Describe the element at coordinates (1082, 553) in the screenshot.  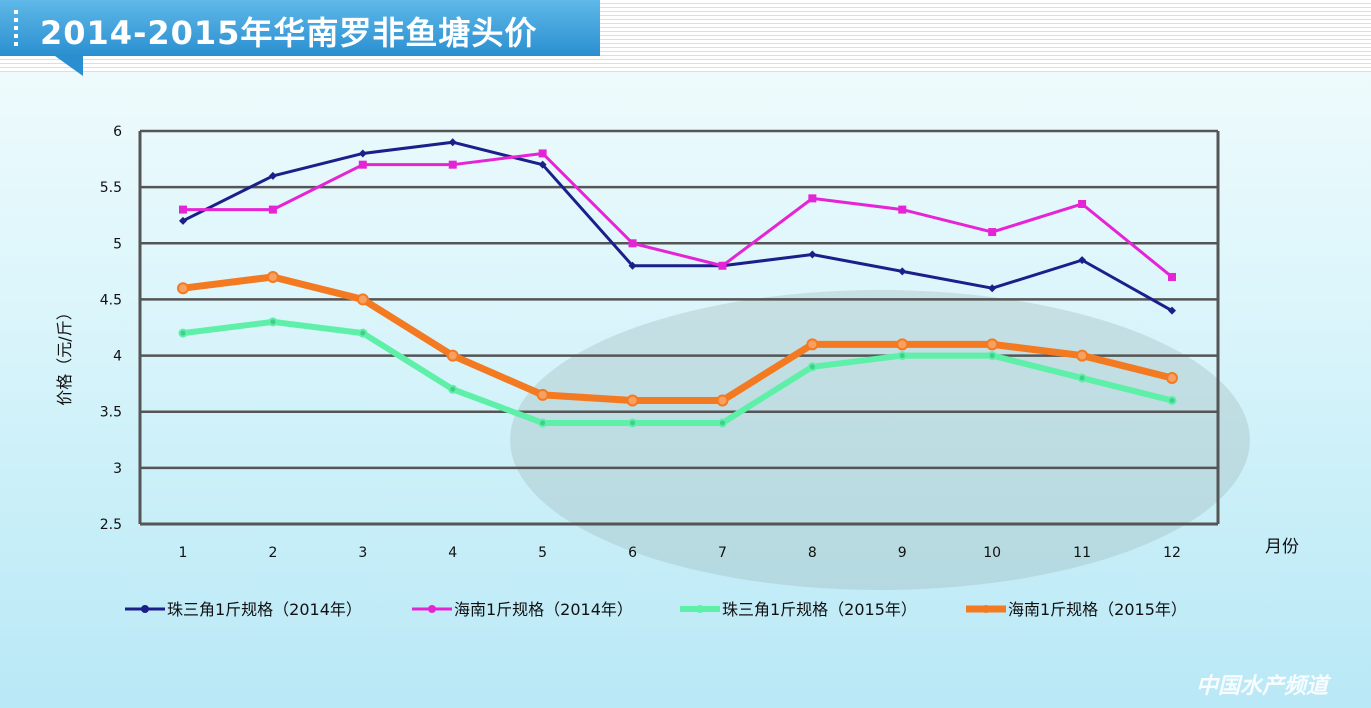
I see `x-tick-label: 11` at that location.